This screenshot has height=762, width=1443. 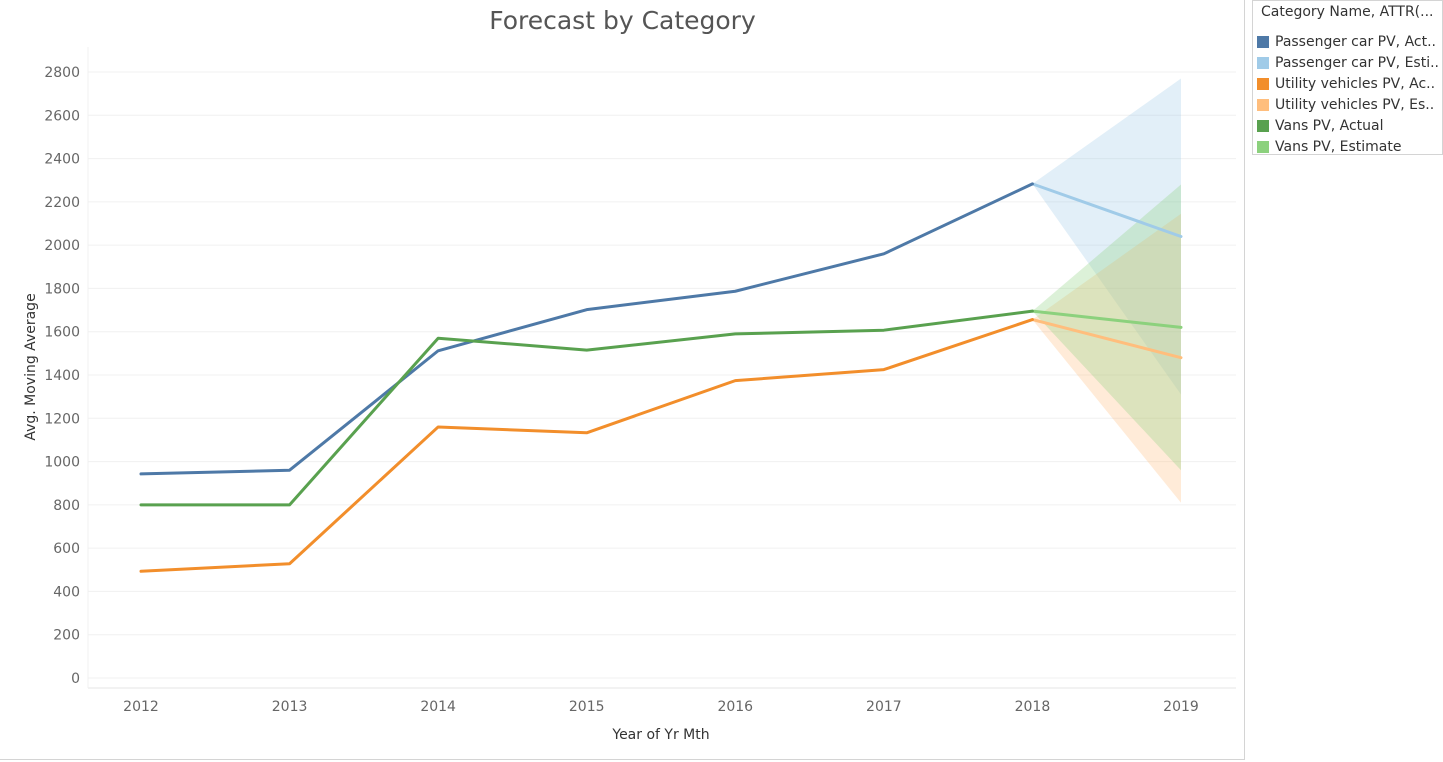 I want to click on y-tick-label: 2800, so click(x=62, y=73).